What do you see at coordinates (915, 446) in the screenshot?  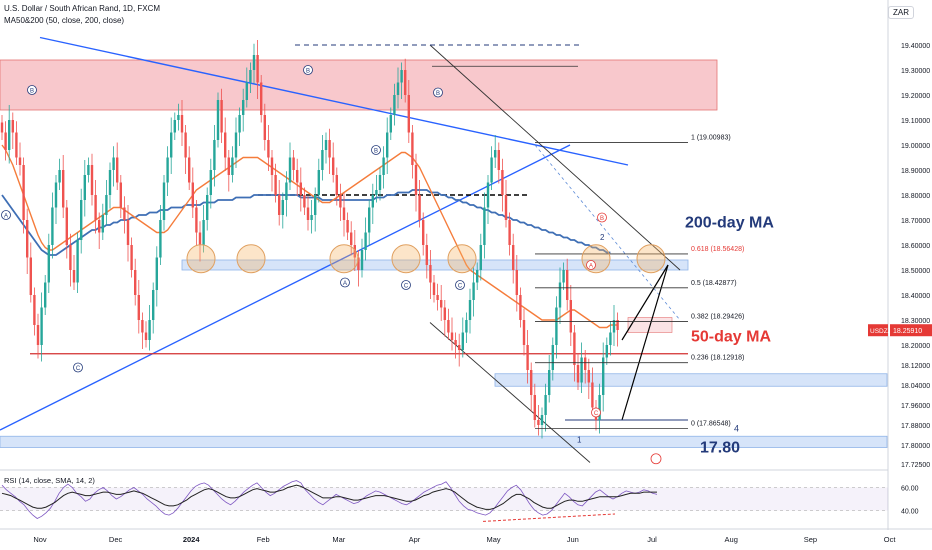 I see `price-tick-label: 17.80000` at bounding box center [915, 446].